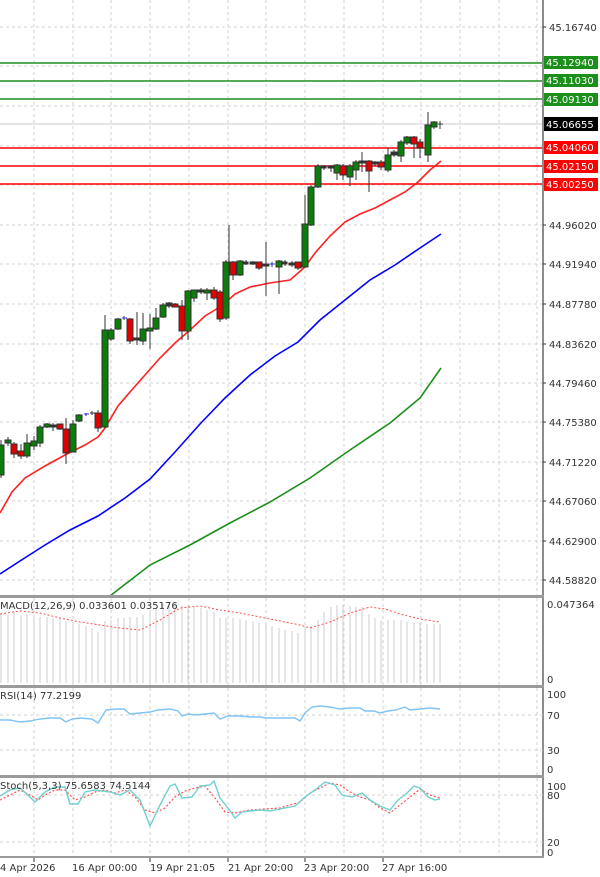 Image resolution: width=600 pixels, height=877 pixels. I want to click on svg-text: 45.11030, so click(570, 81).